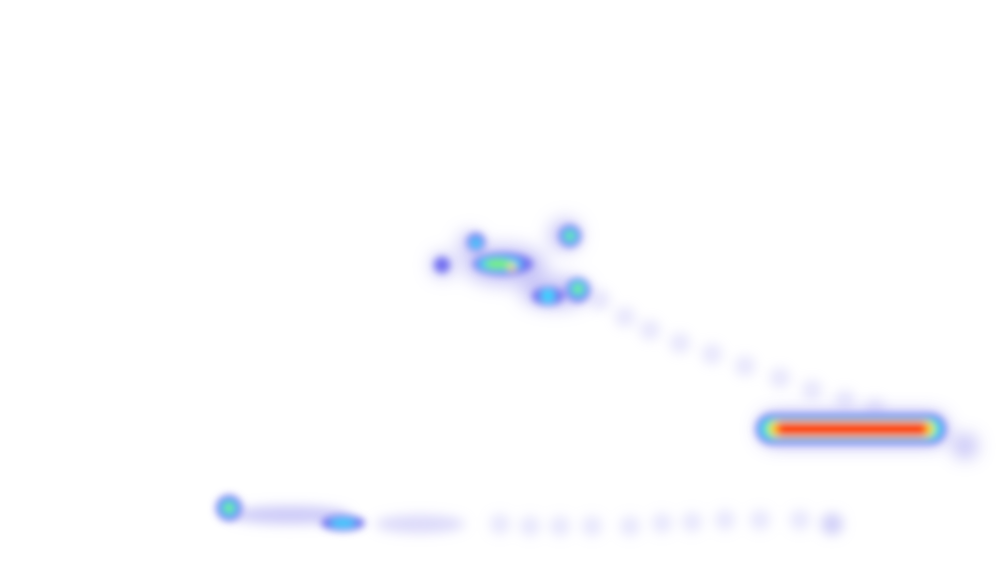  I want to click on bottom-hotspots, so click(290, 513).